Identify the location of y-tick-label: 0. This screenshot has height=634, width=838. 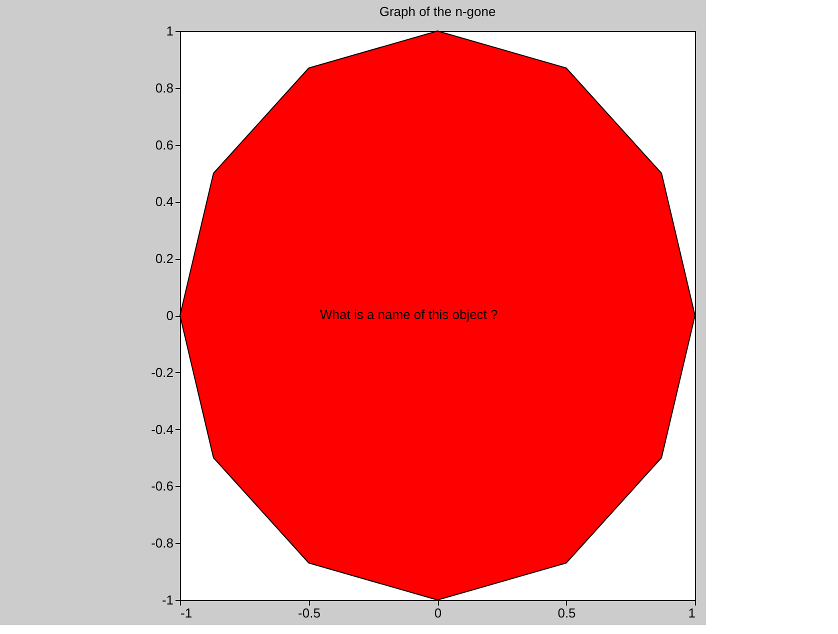
(170, 315).